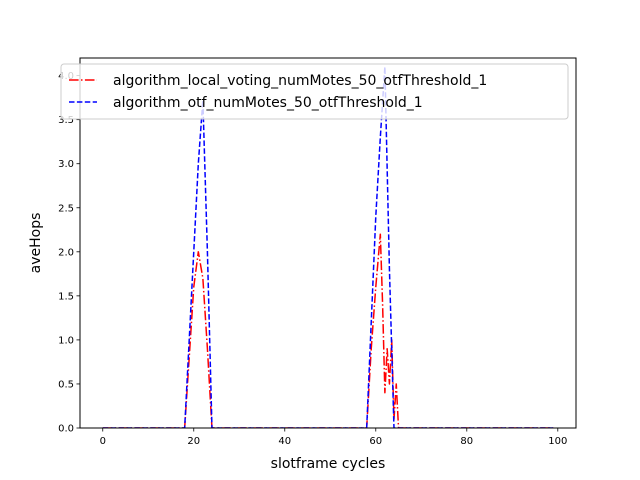  Describe the element at coordinates (66, 429) in the screenshot. I see `y-tick-label: 0.0` at that location.